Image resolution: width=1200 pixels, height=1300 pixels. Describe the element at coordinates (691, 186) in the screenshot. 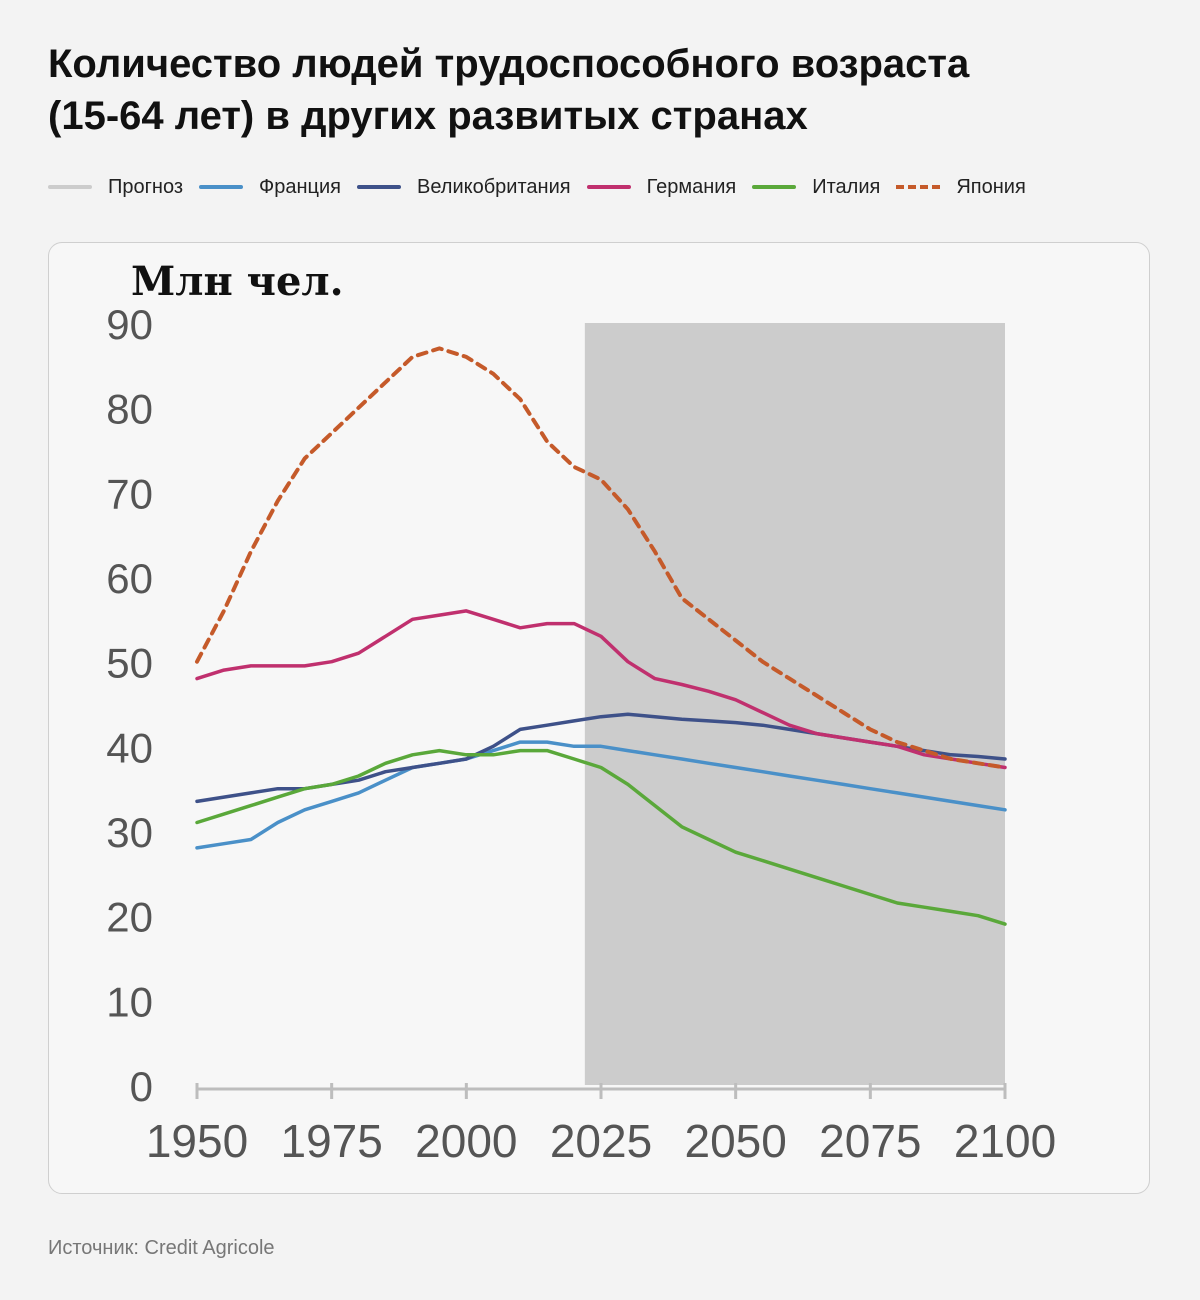

I see `legend-label: Германия` at that location.